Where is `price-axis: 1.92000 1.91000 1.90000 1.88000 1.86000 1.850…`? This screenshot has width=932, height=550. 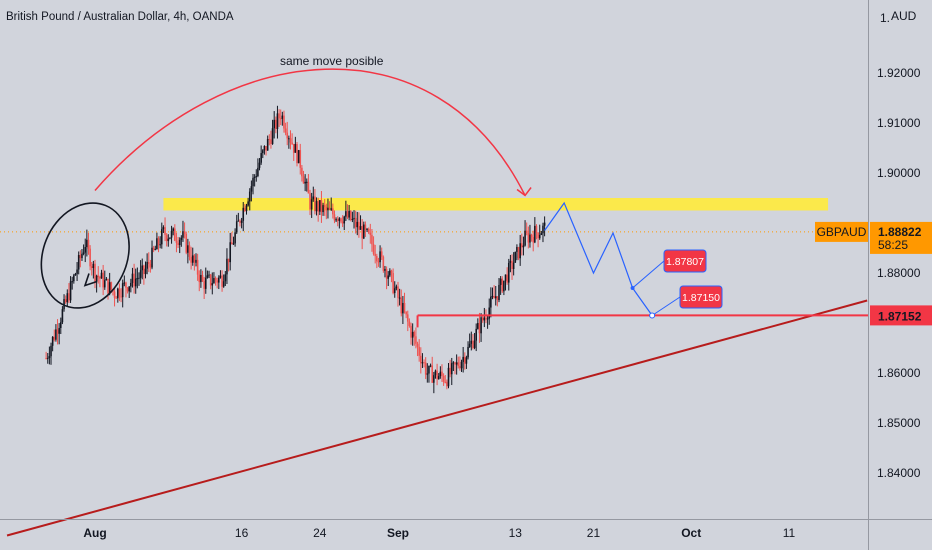 price-axis: 1.92000 1.91000 1.90000 1.88000 1.86000 1.850… is located at coordinates (873, 273).